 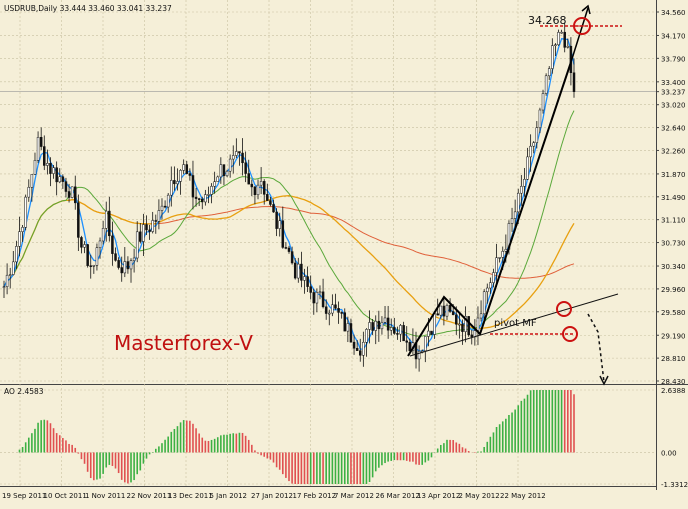 I want to click on time-label: 19 Sep 2011, so click(x=24, y=496).